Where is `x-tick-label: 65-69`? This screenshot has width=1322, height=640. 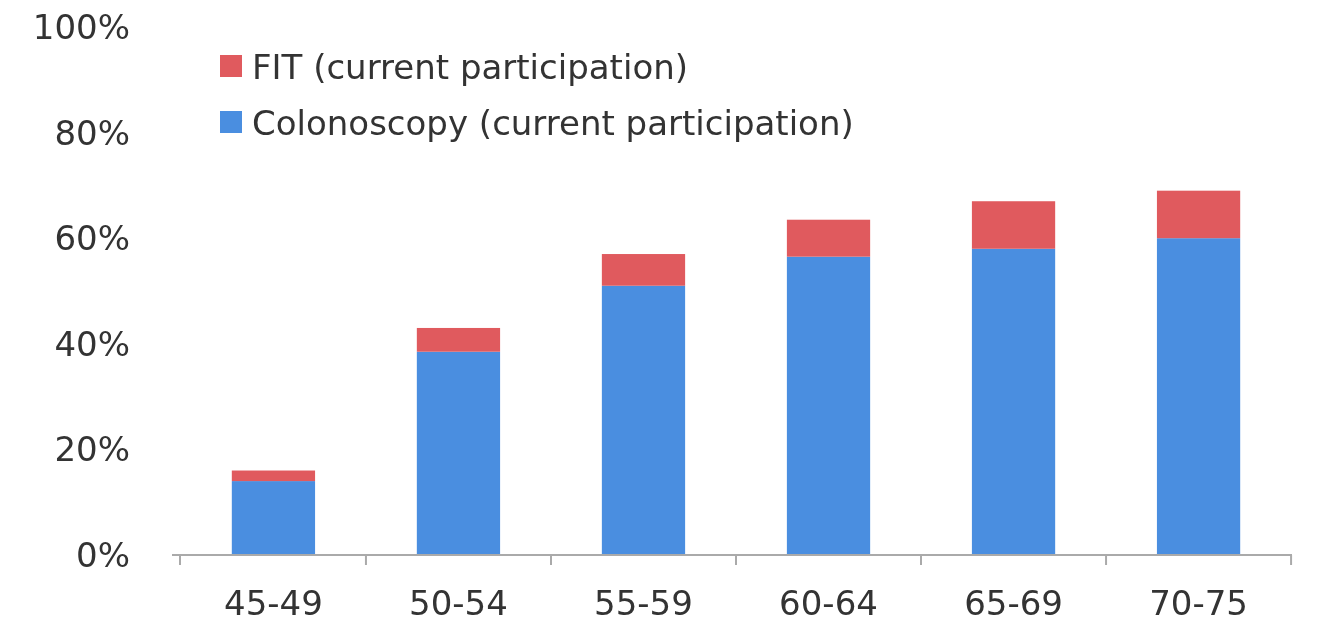 x-tick-label: 65-69 is located at coordinates (1013, 603).